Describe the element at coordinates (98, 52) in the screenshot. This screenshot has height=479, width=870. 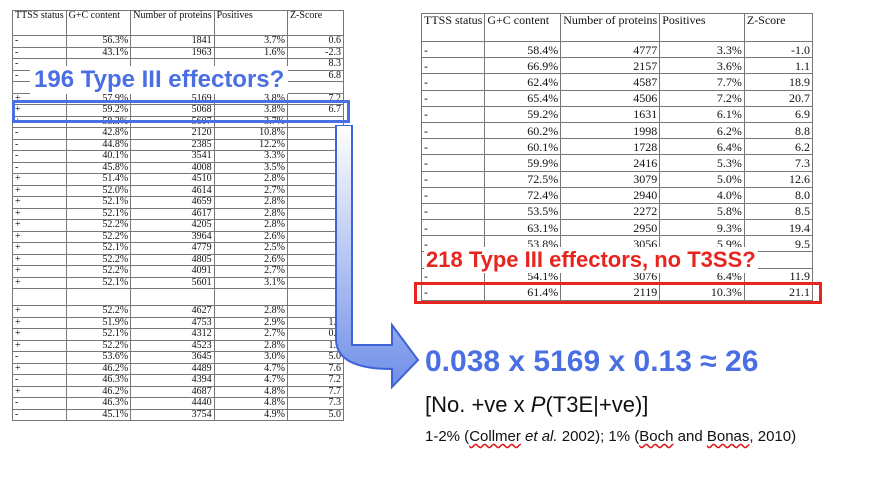
I see `table-cell: 43.1%` at that location.